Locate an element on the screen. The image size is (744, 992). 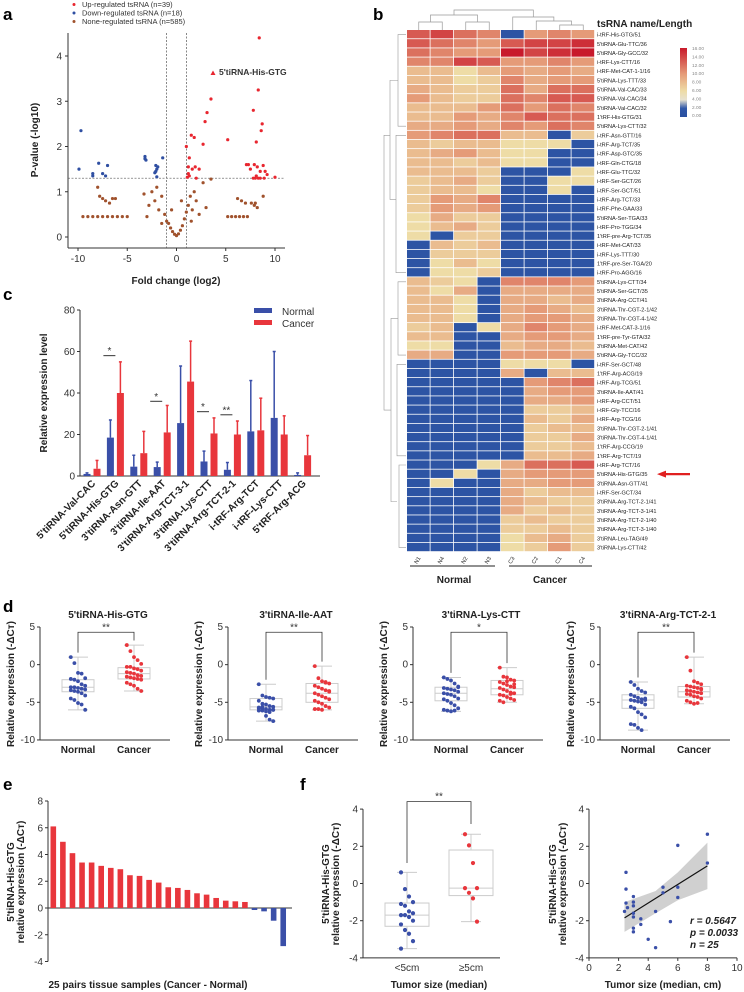
column-label: C1 is located at coordinates (559, 560).